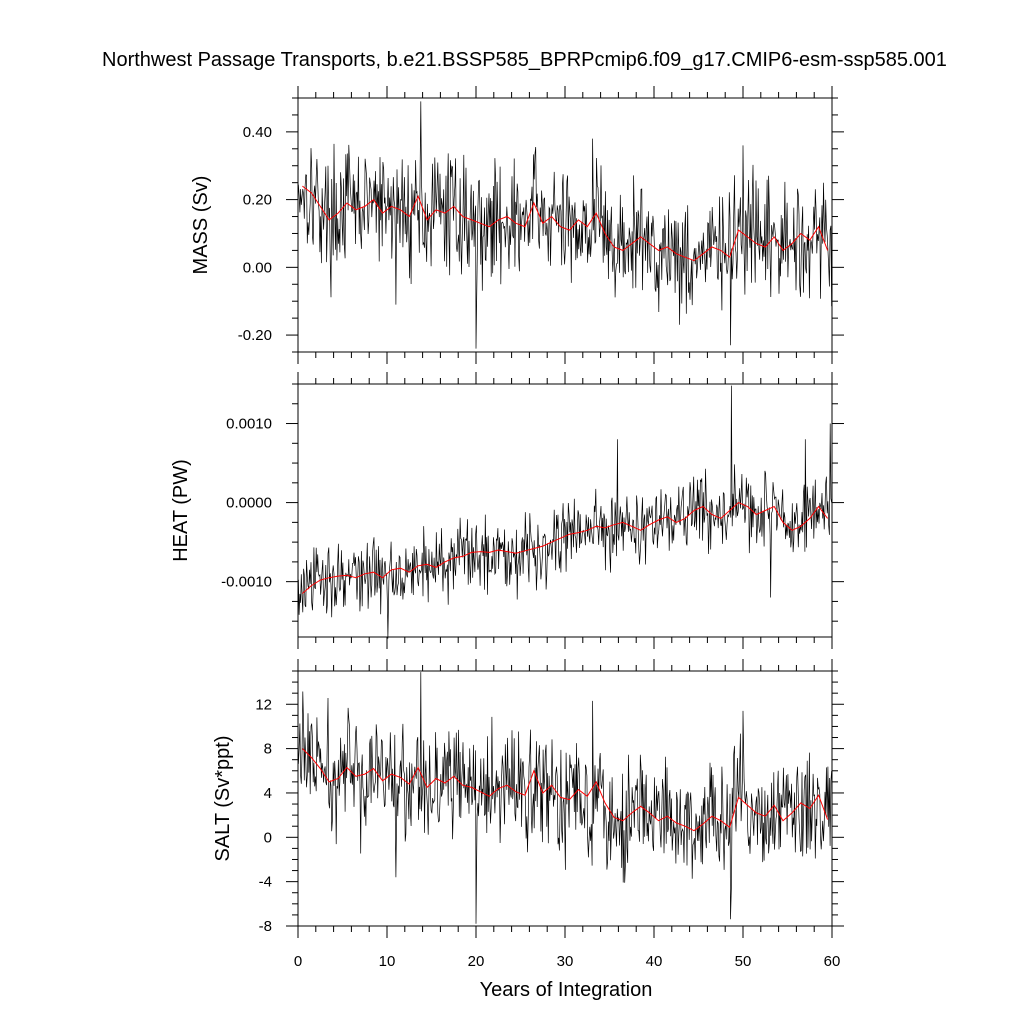 The width and height of the screenshot is (1024, 1024). I want to click on heat-annual-mean-line, so click(565, 548).